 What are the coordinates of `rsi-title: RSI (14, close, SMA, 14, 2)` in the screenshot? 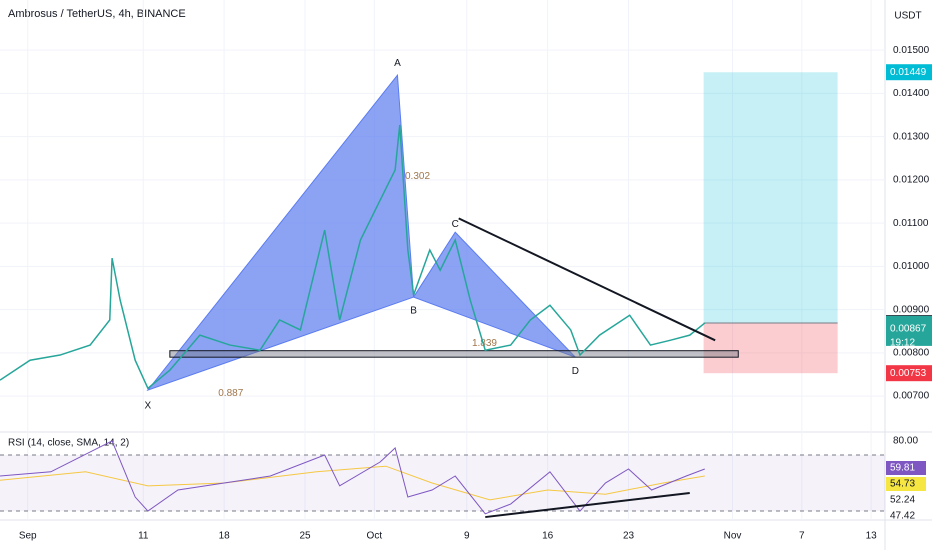 It's located at (68, 443).